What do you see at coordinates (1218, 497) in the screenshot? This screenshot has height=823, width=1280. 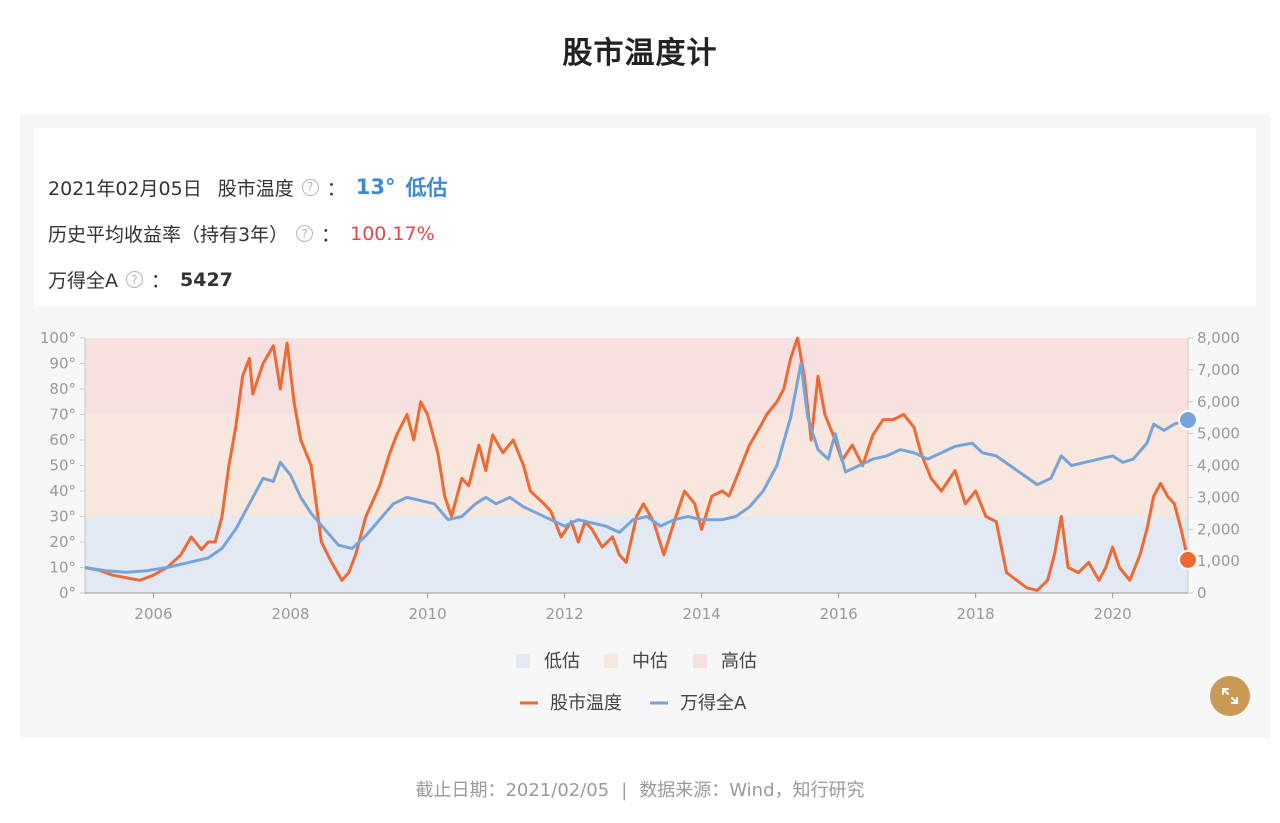 I see `y-right-tick-label: 3,000` at bounding box center [1218, 497].